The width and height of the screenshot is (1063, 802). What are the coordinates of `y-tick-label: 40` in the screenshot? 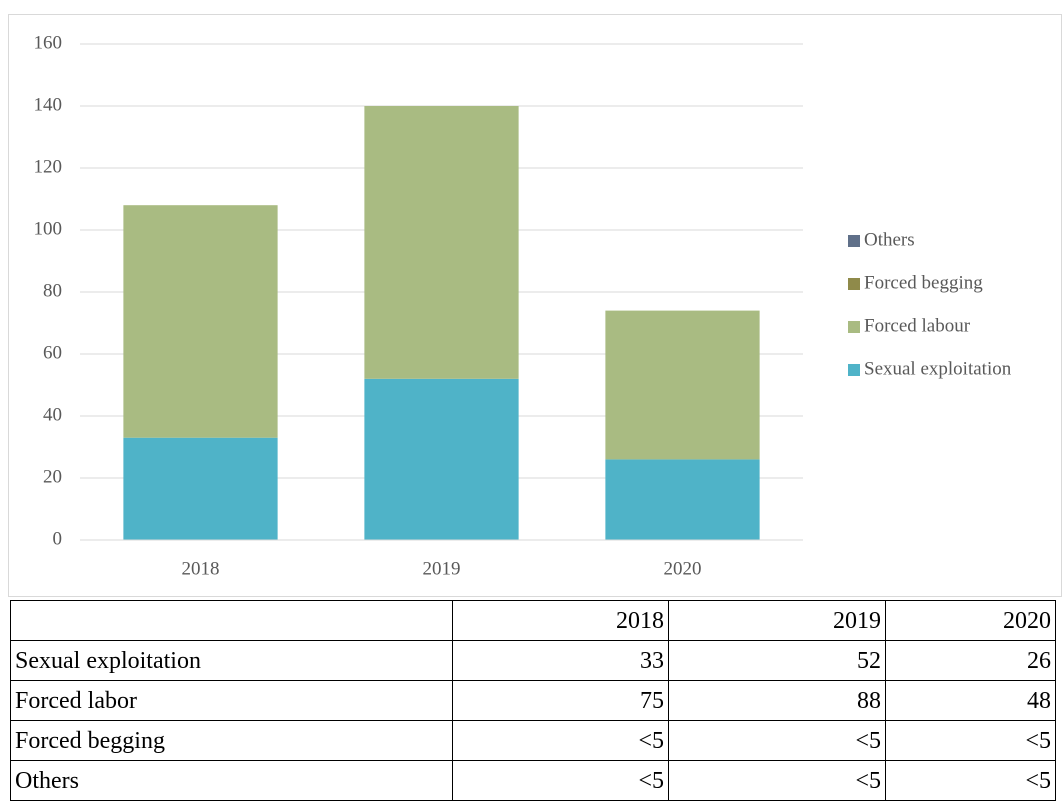 It's located at (52, 414).